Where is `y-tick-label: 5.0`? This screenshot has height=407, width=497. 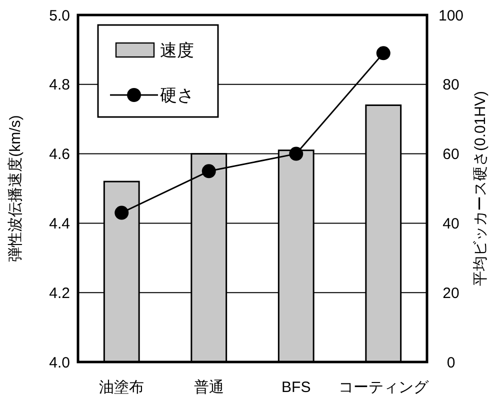
y-tick-label: 5.0 is located at coordinates (59, 15).